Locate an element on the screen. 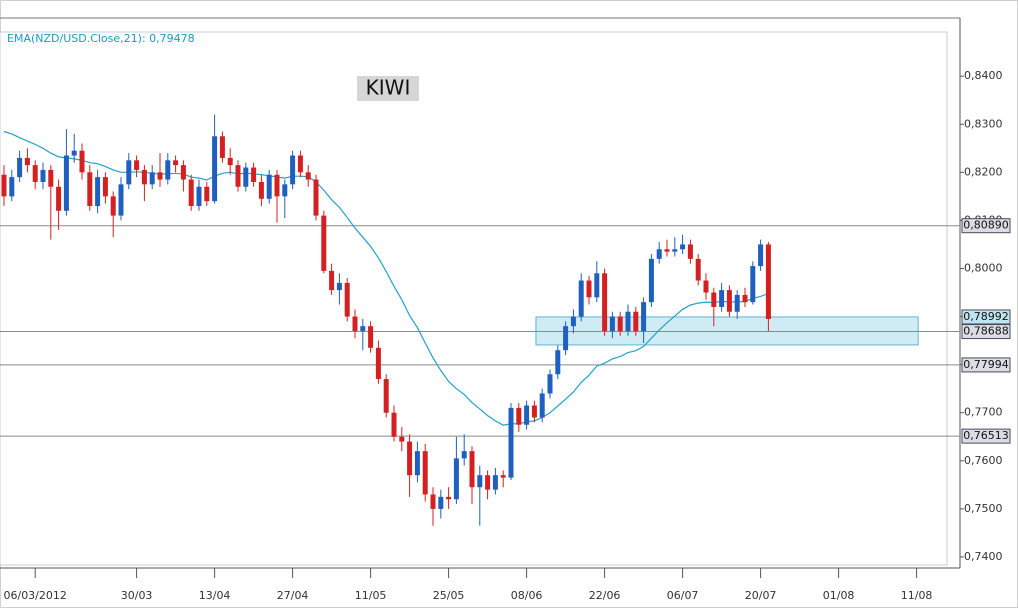 This screenshot has width=1018, height=608. y-tick-label: 0,7600 is located at coordinates (983, 460).